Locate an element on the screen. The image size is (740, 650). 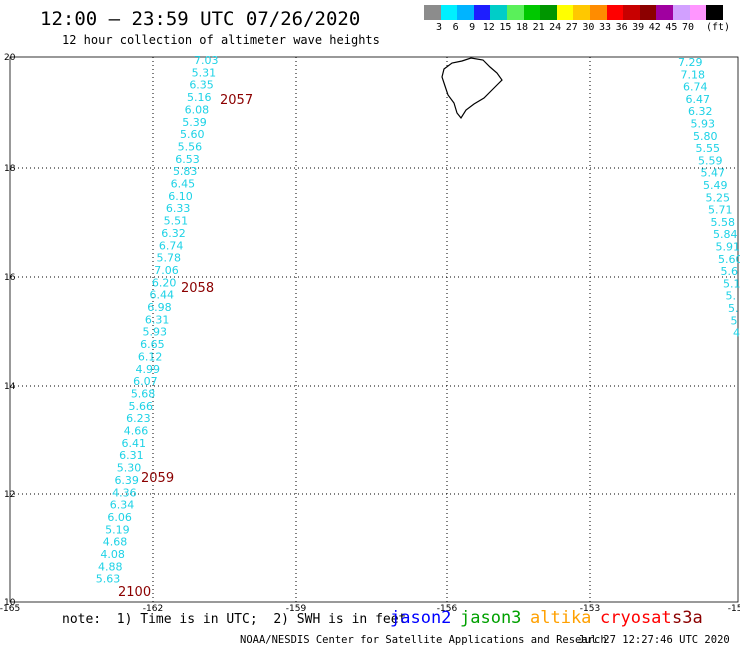
wave-height-value: 6.20 is located at coordinates (164, 282).